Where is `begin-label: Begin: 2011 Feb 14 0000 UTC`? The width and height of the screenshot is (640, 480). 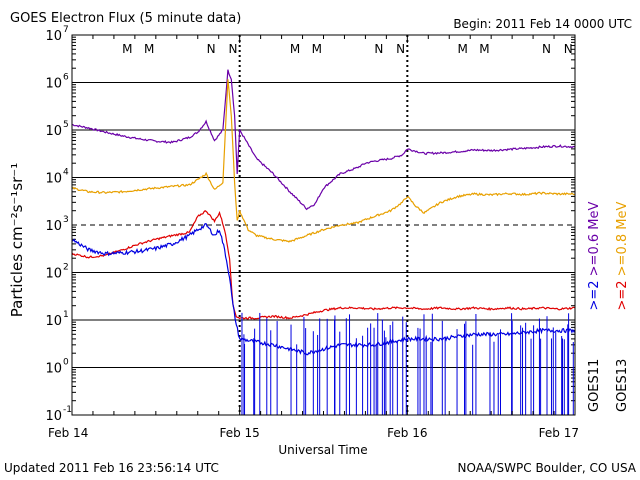 begin-label: Begin: 2011 Feb 14 0000 UTC is located at coordinates (542, 24).